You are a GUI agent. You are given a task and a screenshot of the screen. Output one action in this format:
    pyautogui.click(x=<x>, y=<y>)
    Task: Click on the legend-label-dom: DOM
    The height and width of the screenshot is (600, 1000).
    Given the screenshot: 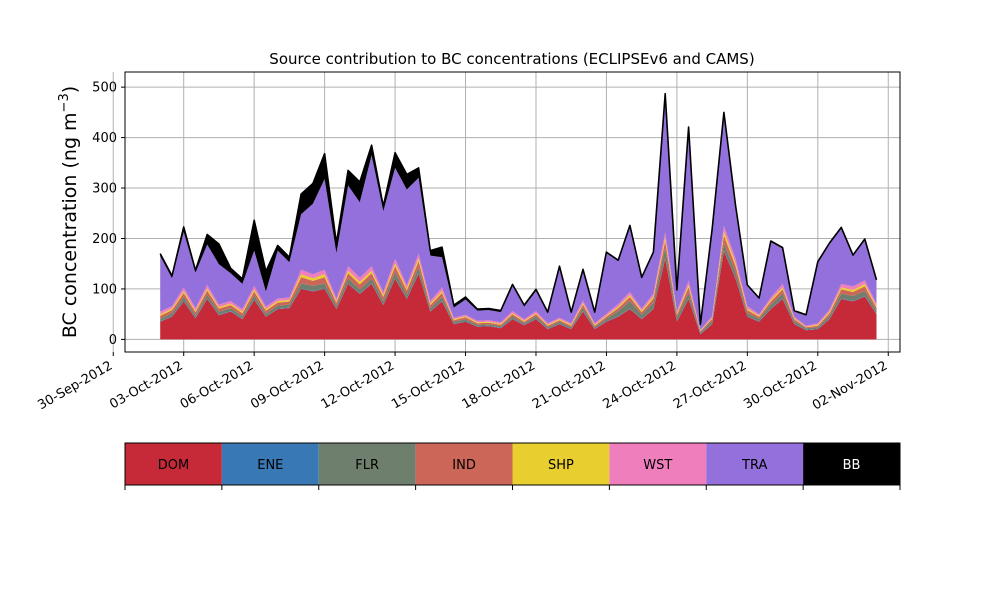 What is the action you would take?
    pyautogui.click(x=173, y=465)
    